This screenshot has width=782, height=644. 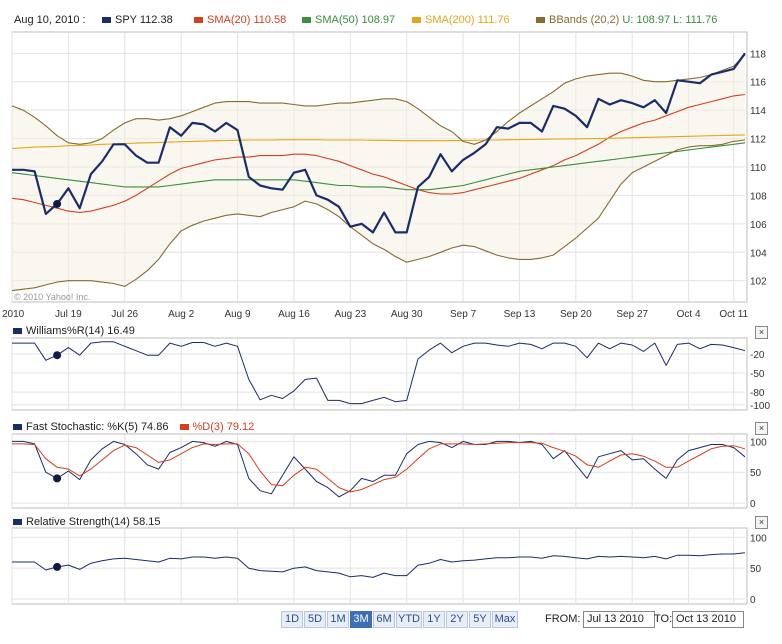 I want to click on stoch-k-value: 74.86, so click(x=154, y=427).